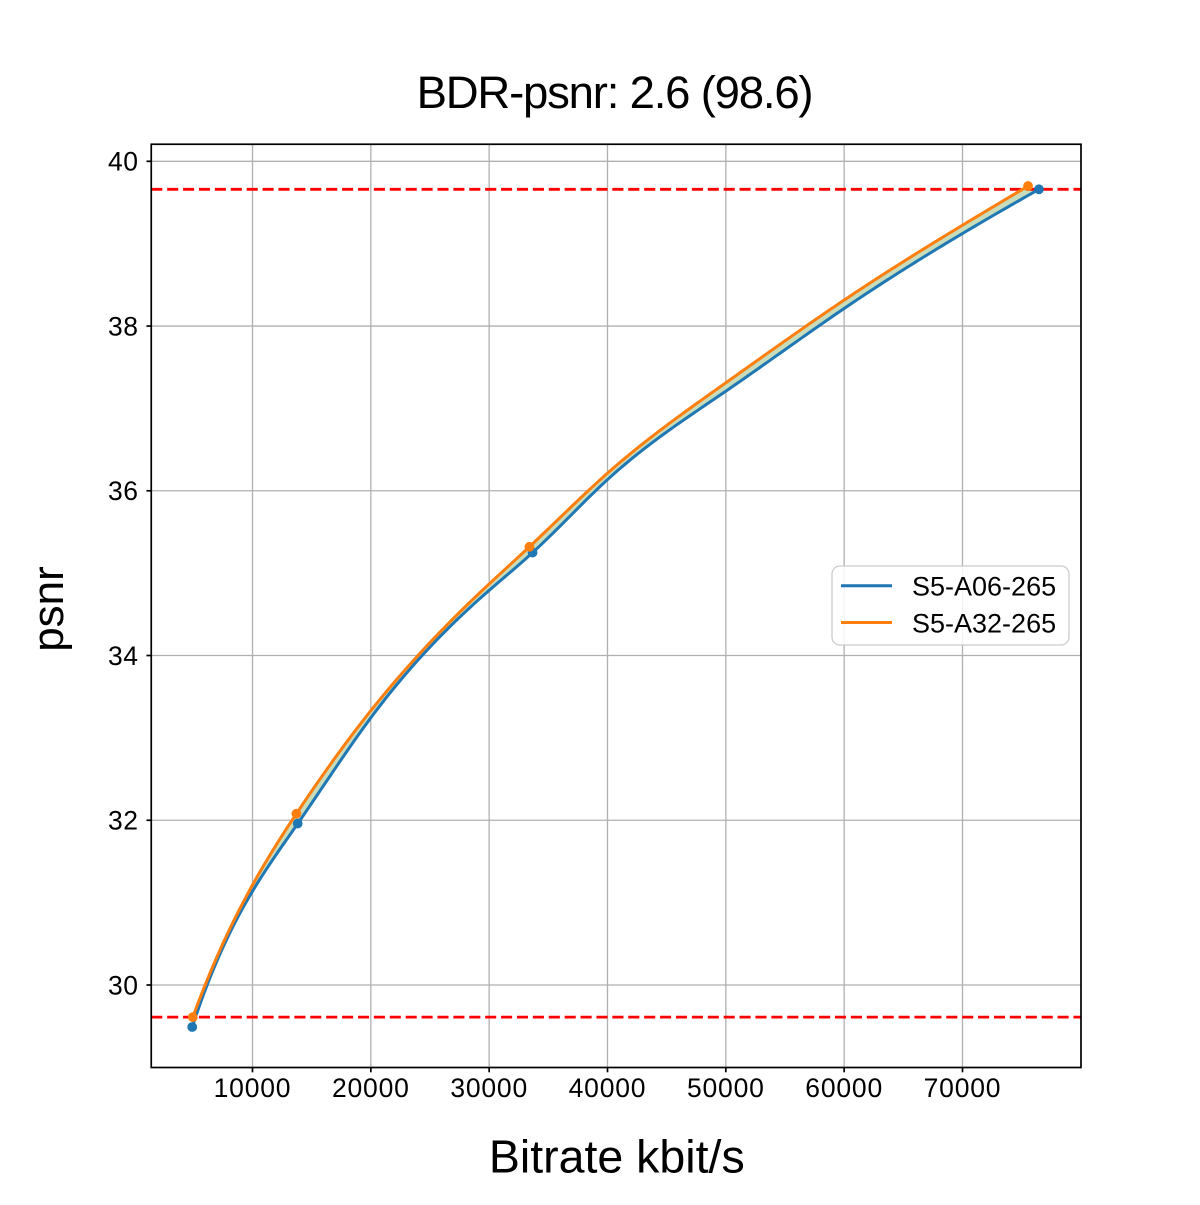 This screenshot has width=1200, height=1205. I want to click on svg-text: 38, so click(123, 326).